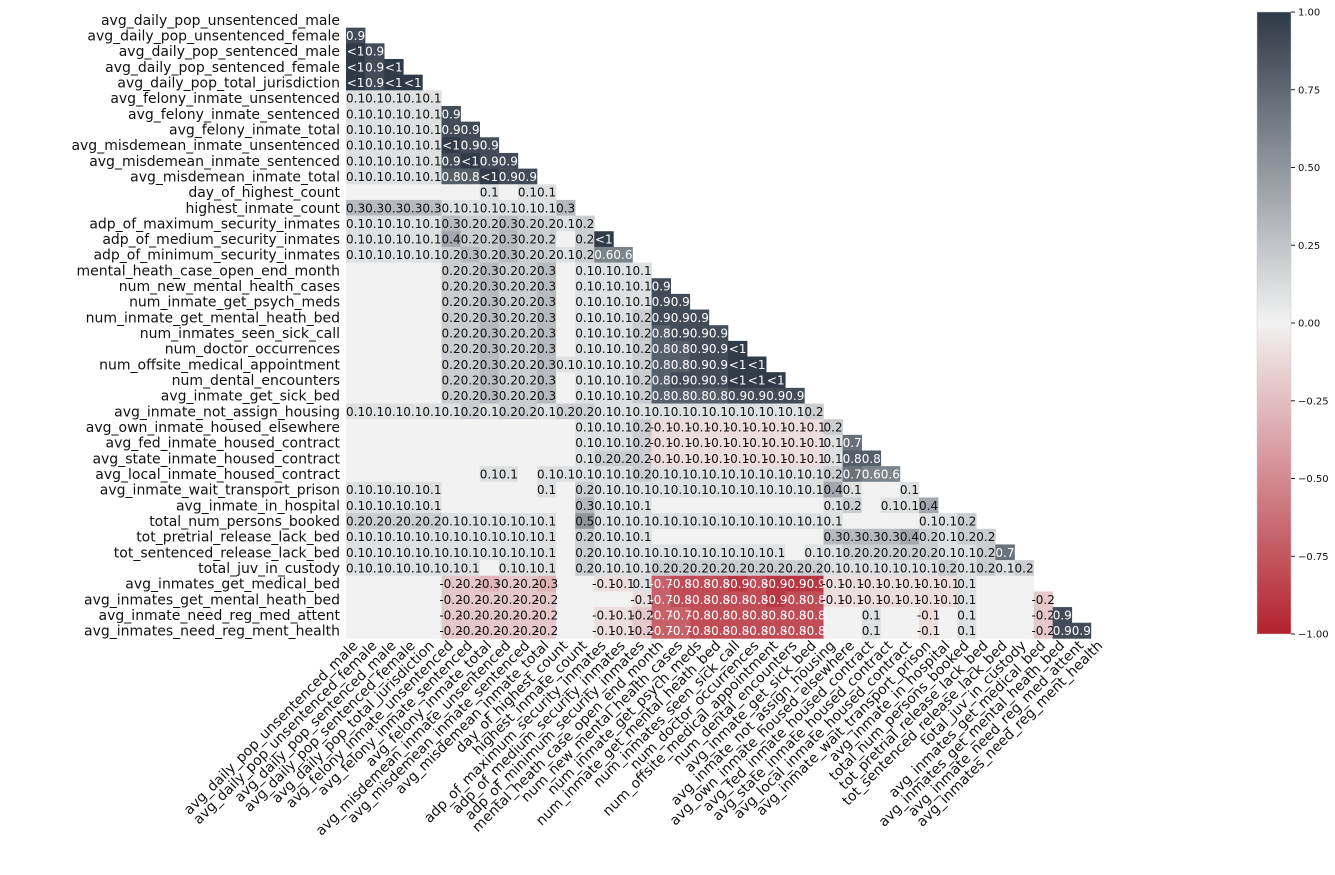 The width and height of the screenshot is (1335, 875). Describe the element at coordinates (220, 616) in the screenshot. I see `row-label: avg_inmate_need_reg_med_attent` at that location.